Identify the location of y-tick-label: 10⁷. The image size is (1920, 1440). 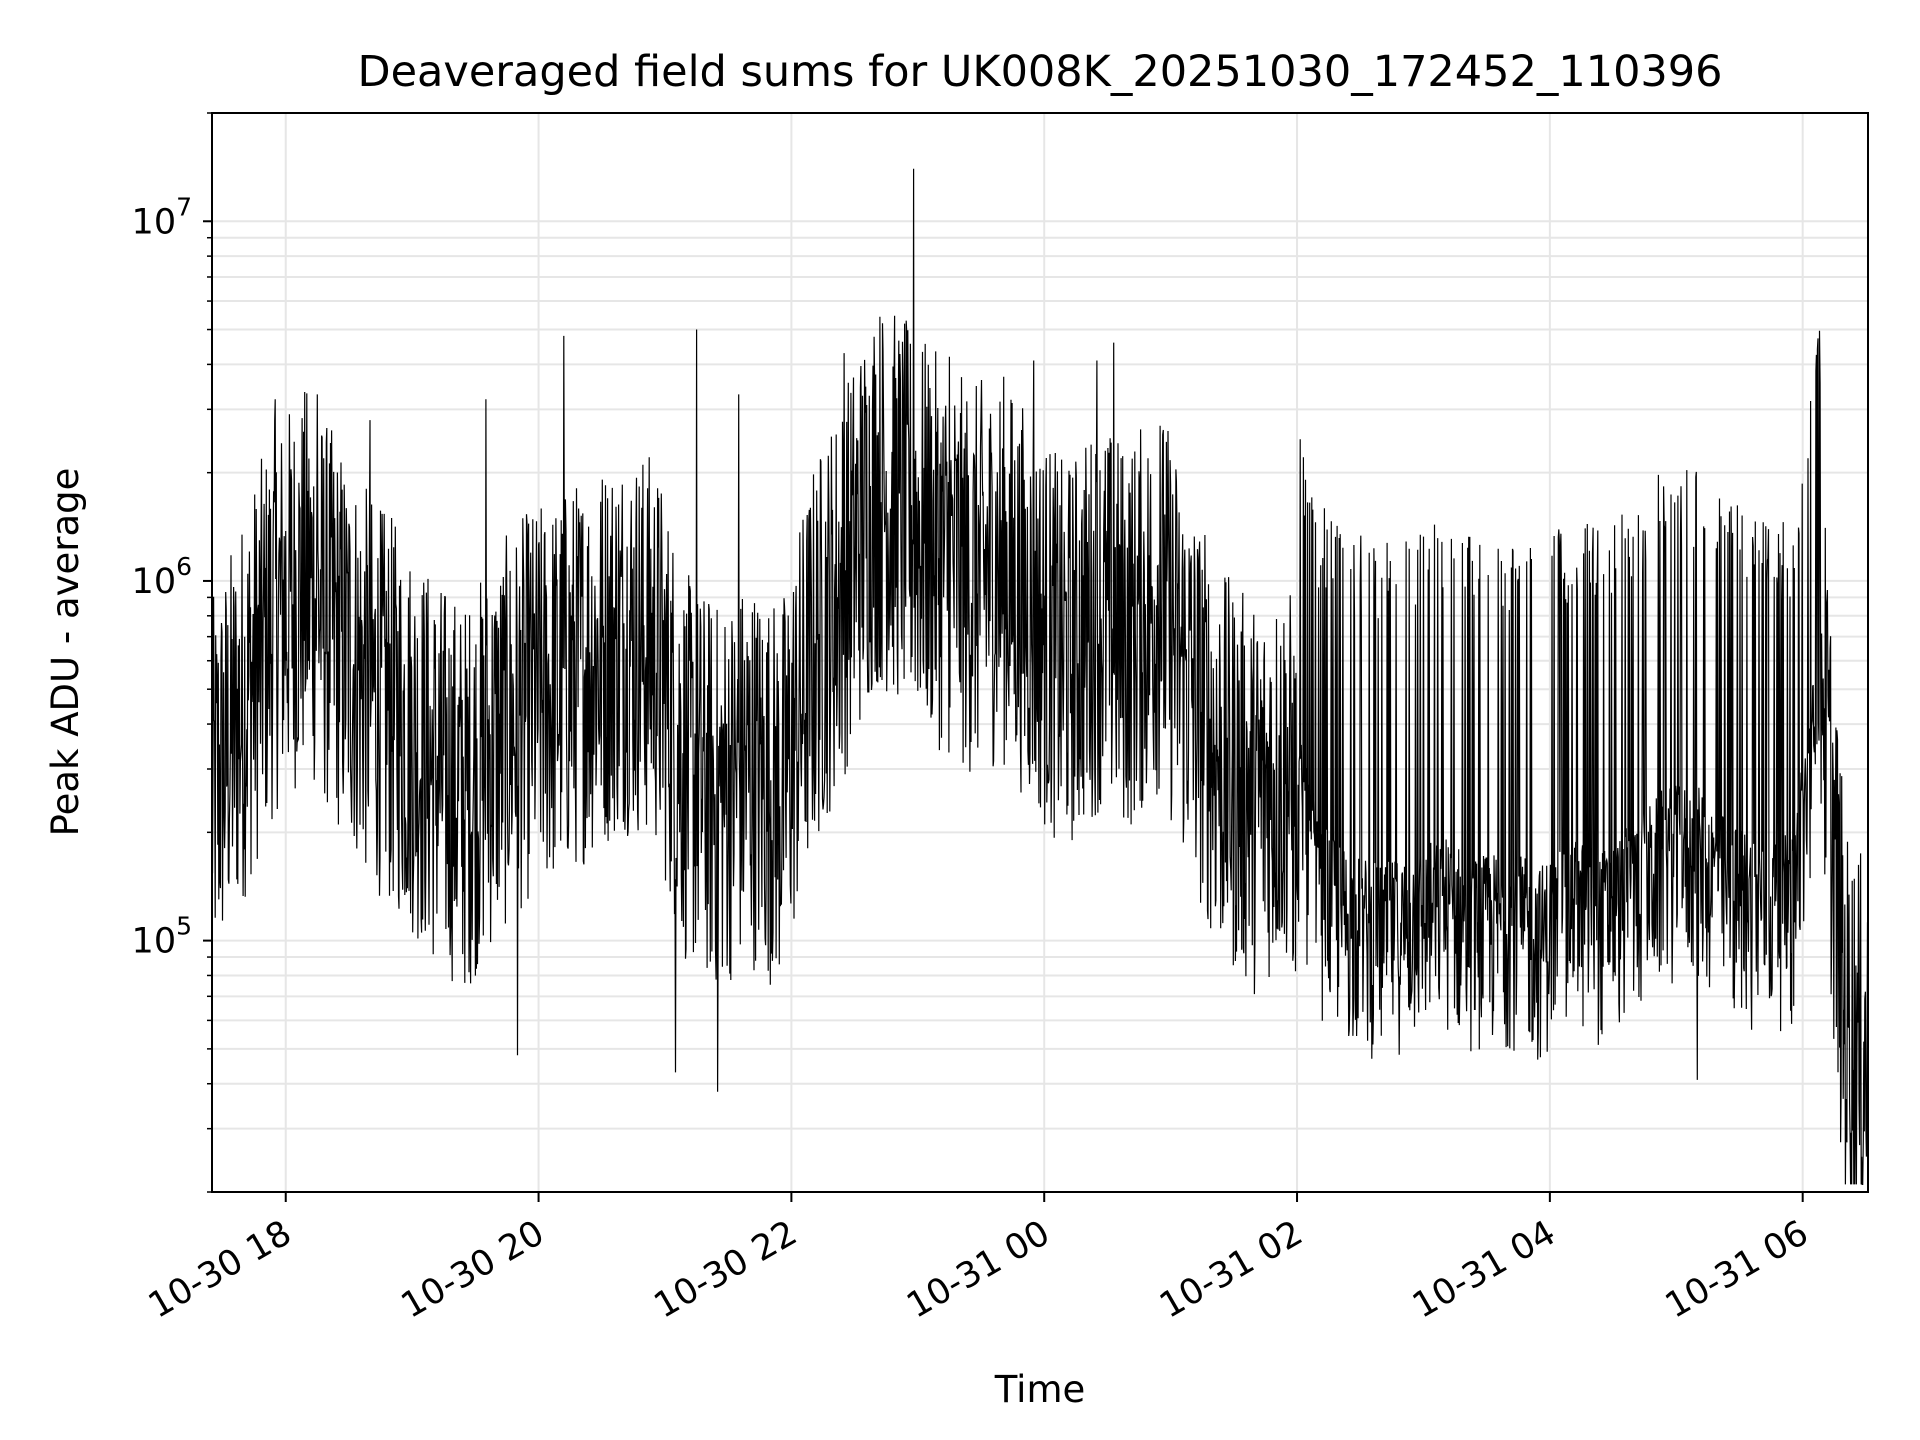
(162, 217).